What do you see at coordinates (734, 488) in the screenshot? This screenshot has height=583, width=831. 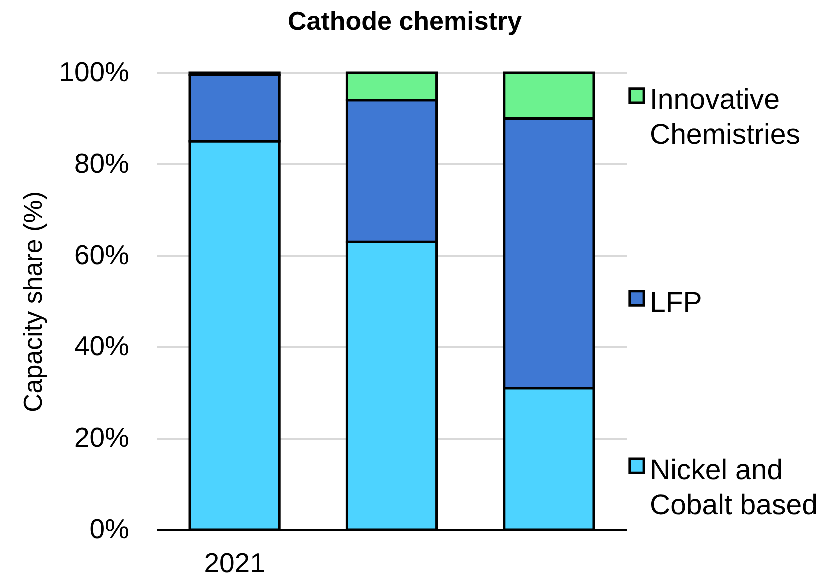 I see `legend-label: Nickel and Cobalt based` at bounding box center [734, 488].